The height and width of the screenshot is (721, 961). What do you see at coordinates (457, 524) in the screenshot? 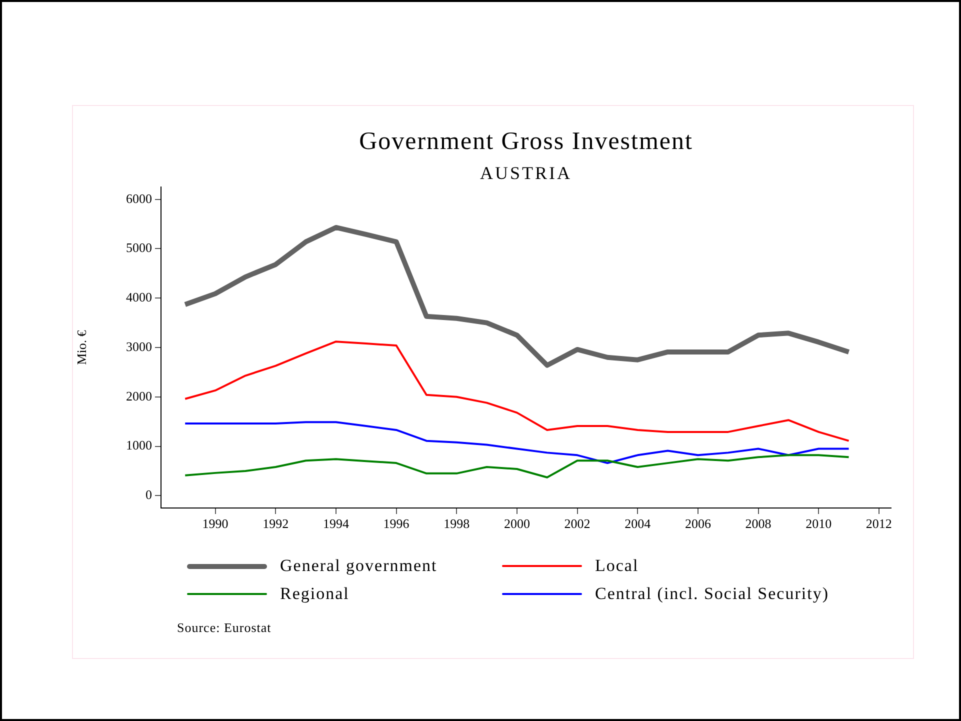
I see `x-tick-label: 1998` at bounding box center [457, 524].